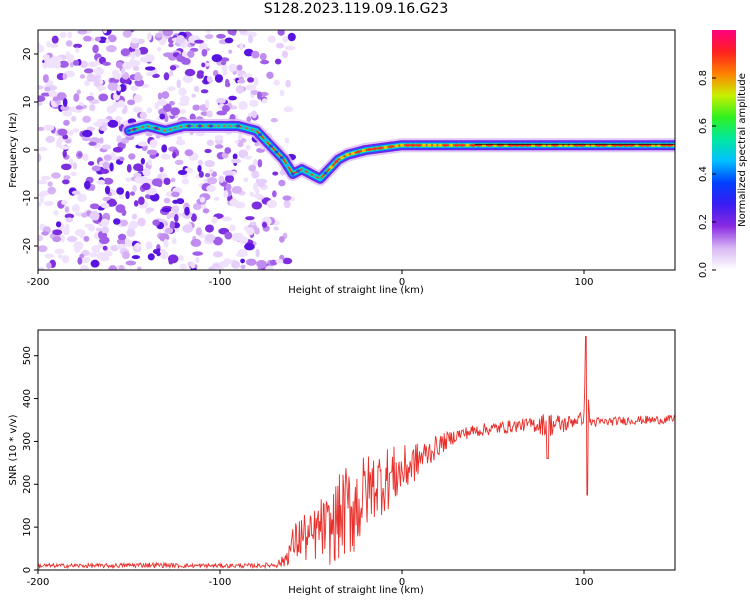 This screenshot has width=750, height=600. I want to click on snr-y-tick-label: 400, so click(27, 398).